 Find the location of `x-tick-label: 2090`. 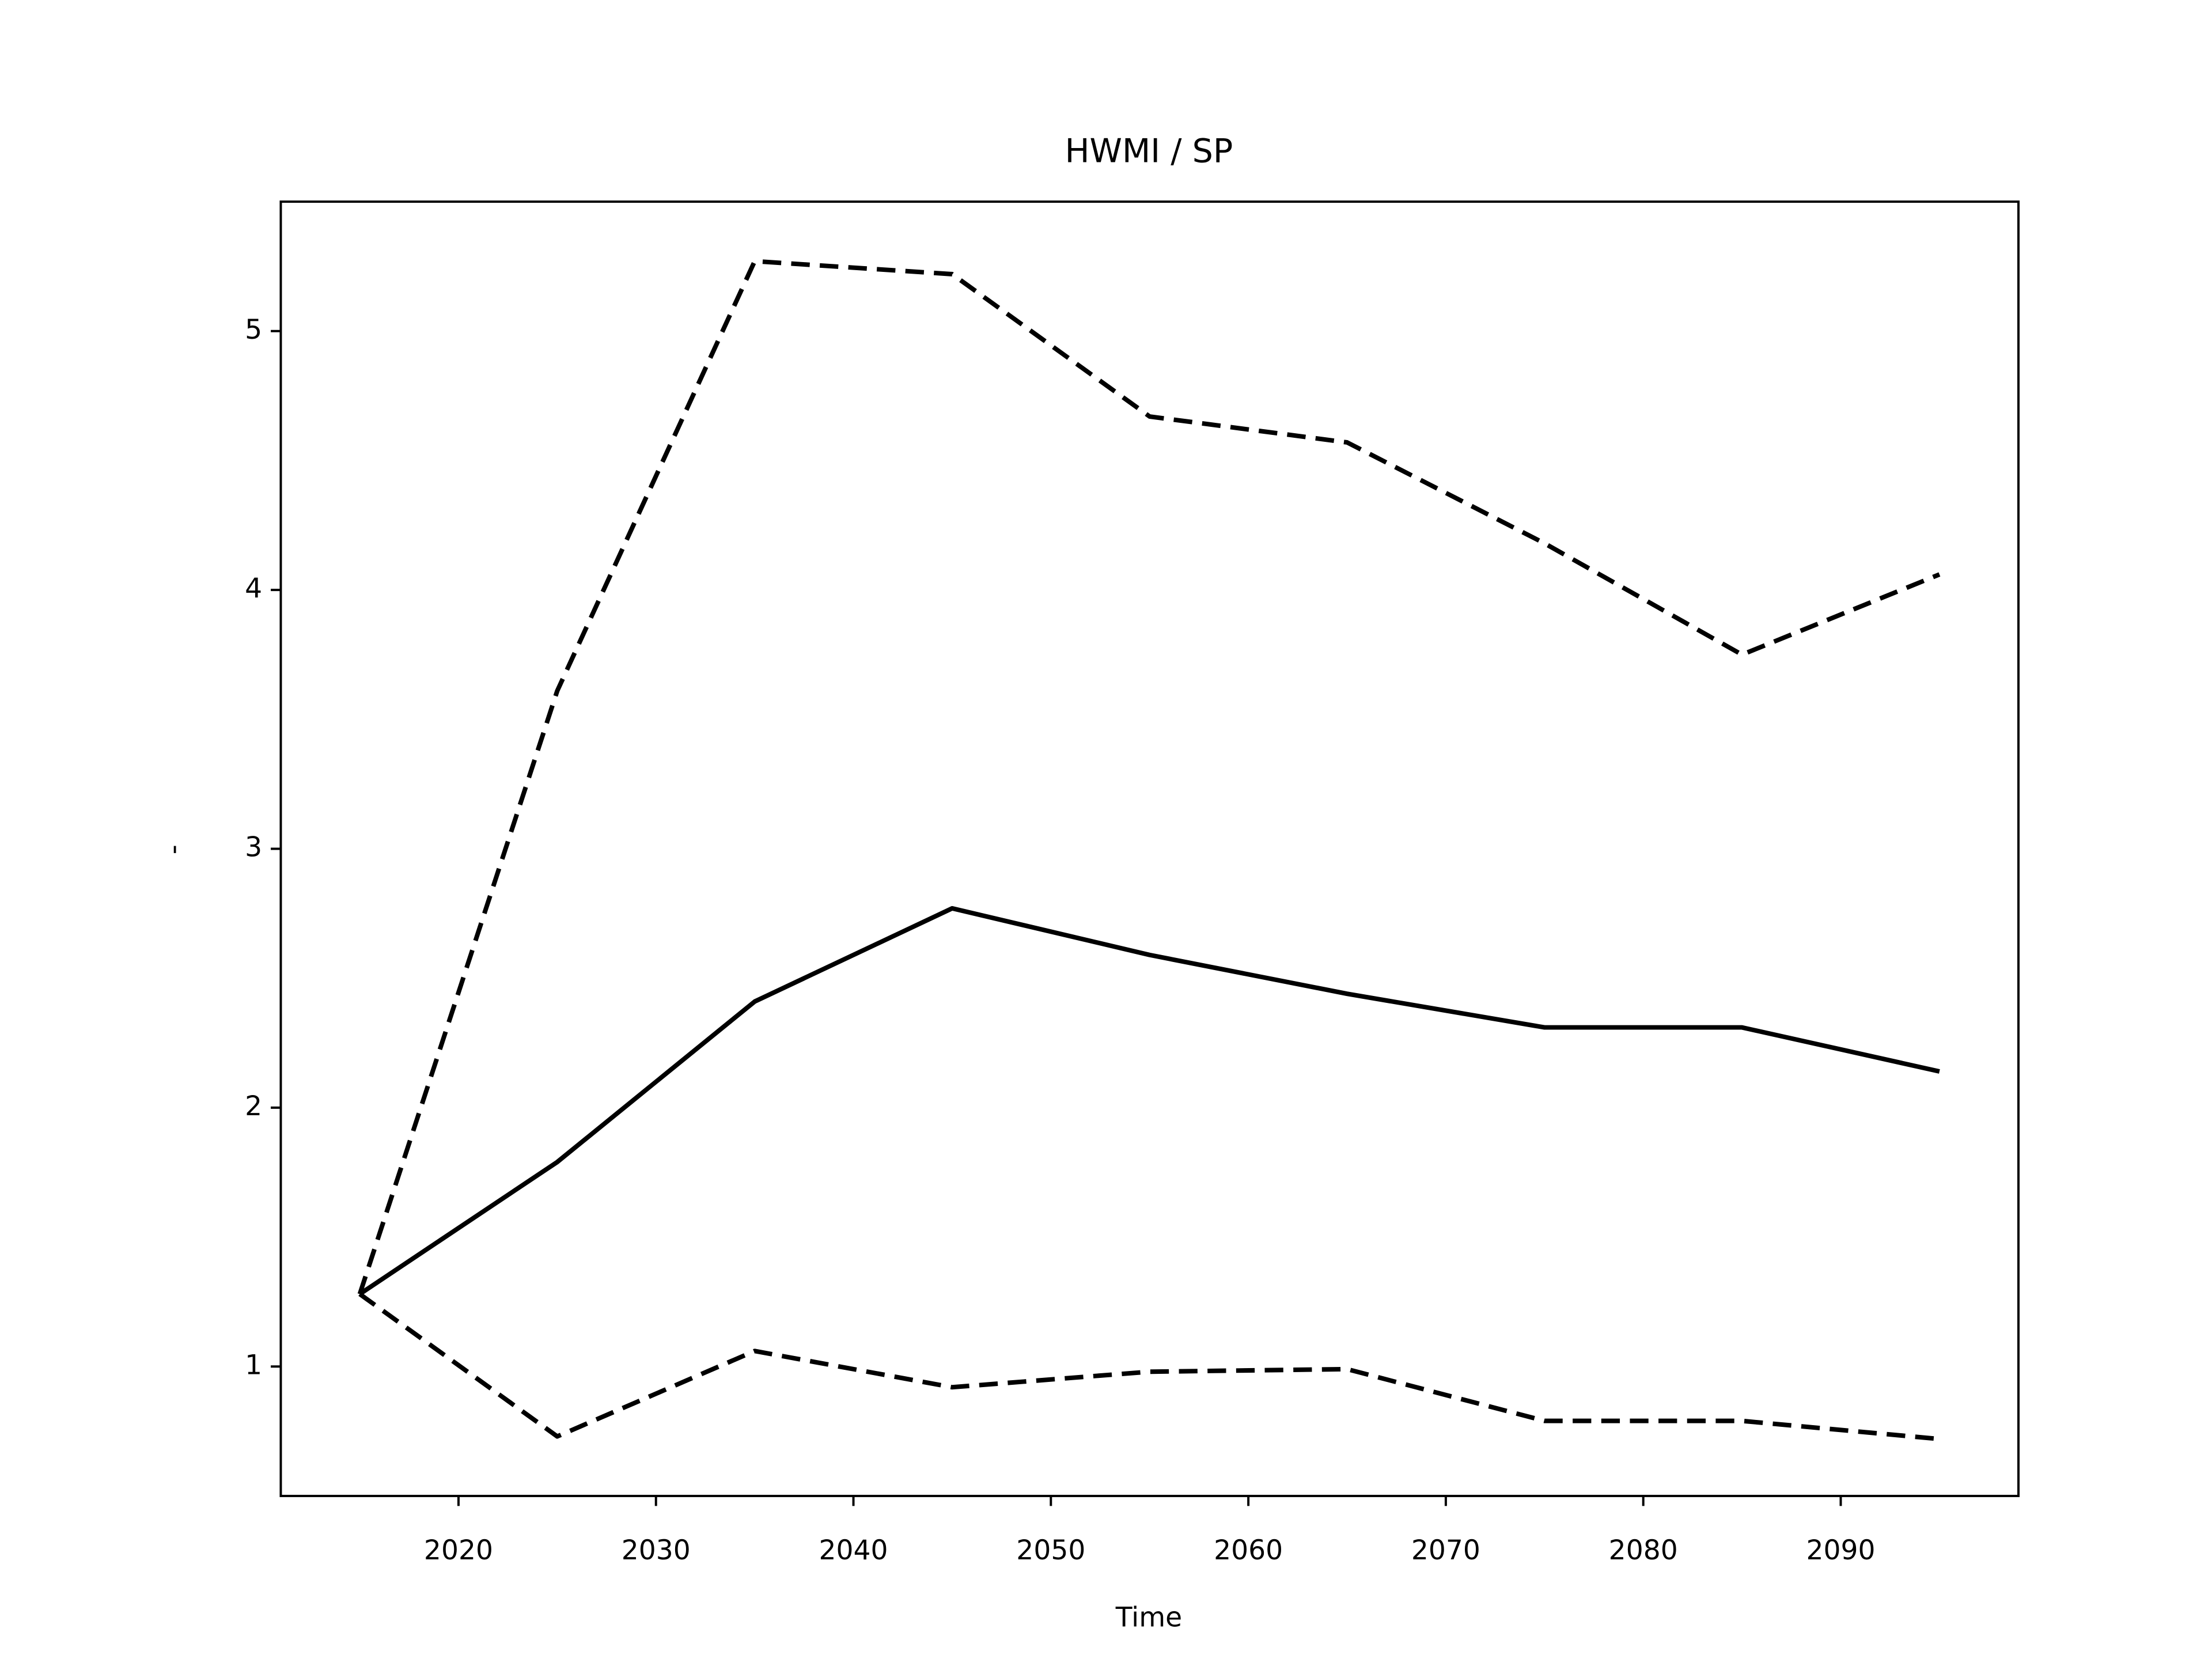

x-tick-label: 2090 is located at coordinates (1840, 1550).